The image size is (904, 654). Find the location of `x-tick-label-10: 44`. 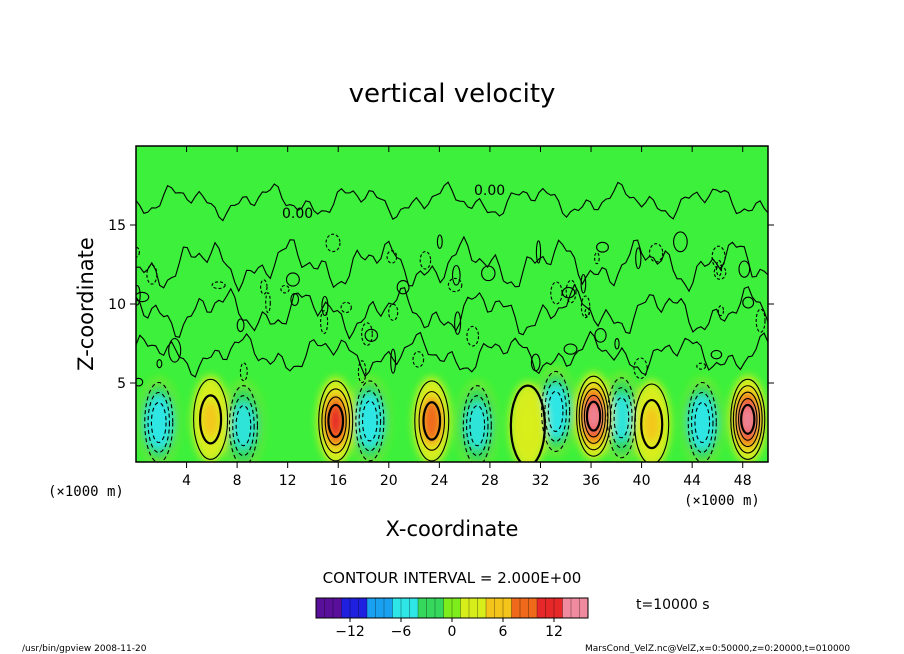

x-tick-label-10: 44 is located at coordinates (692, 481).